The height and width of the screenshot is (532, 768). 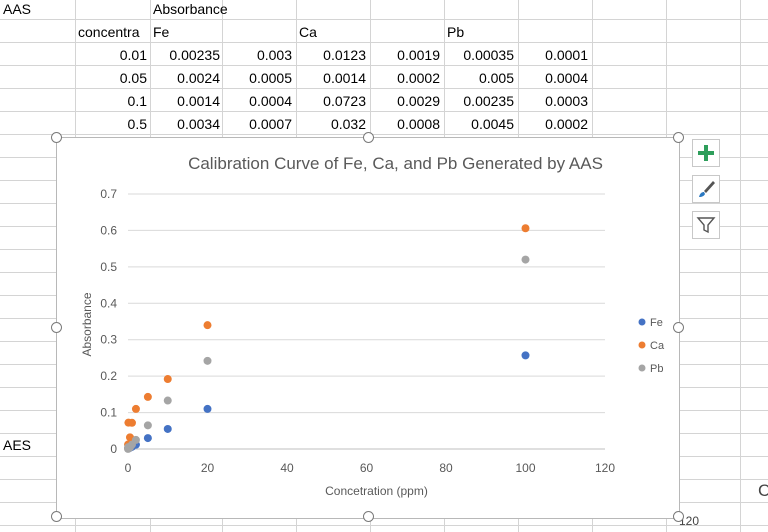 What do you see at coordinates (108, 413) in the screenshot?
I see `y-tick-label: 0.1` at bounding box center [108, 413].